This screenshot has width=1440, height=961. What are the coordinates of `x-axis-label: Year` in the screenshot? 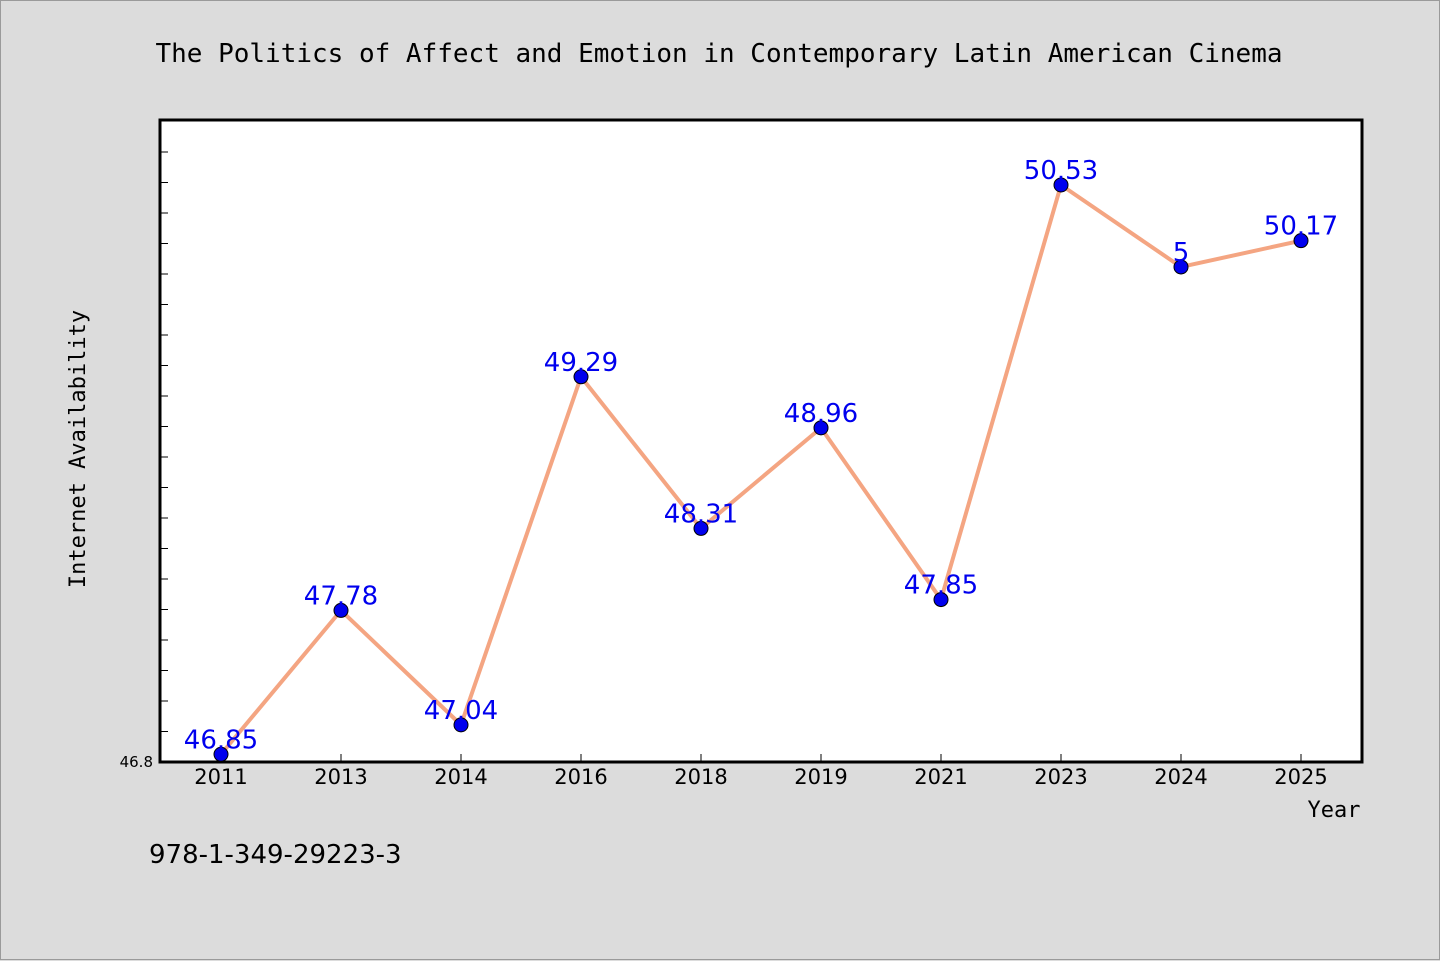 It's located at (1334, 810).